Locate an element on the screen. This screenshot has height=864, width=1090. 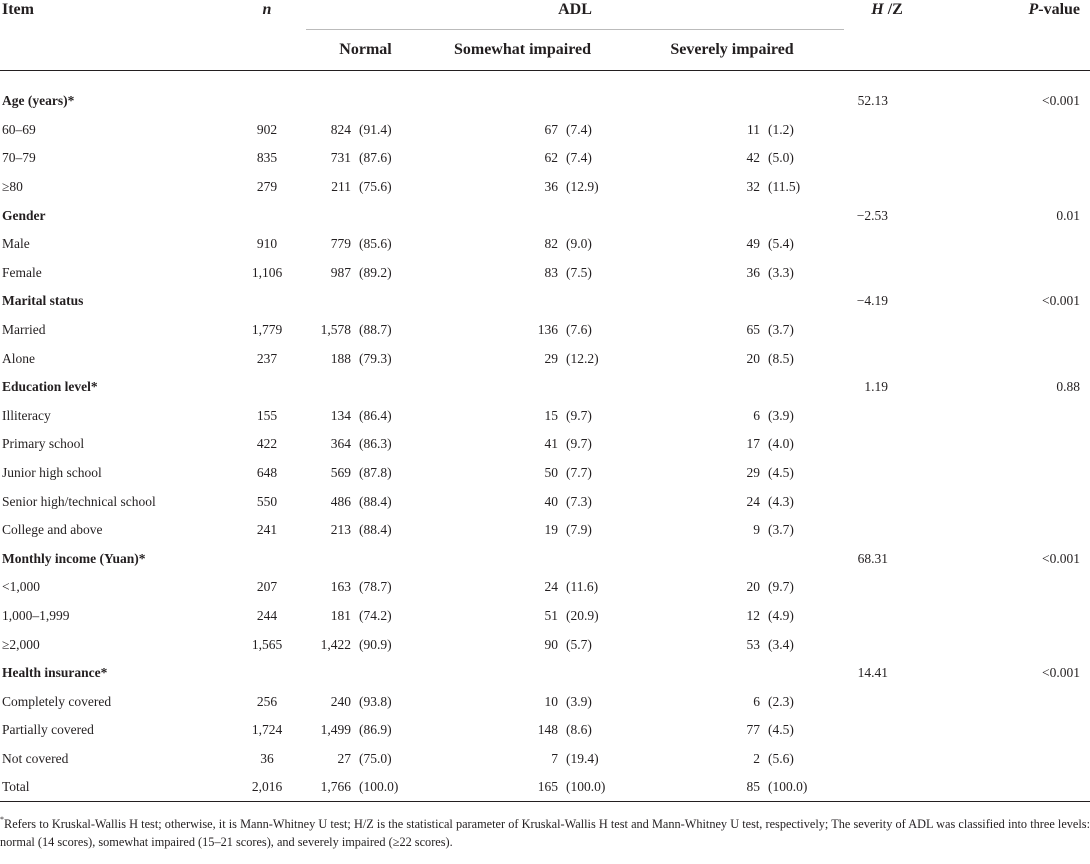
group-row: Age (years)* 52.13 <0.001 is located at coordinates (545, 101).